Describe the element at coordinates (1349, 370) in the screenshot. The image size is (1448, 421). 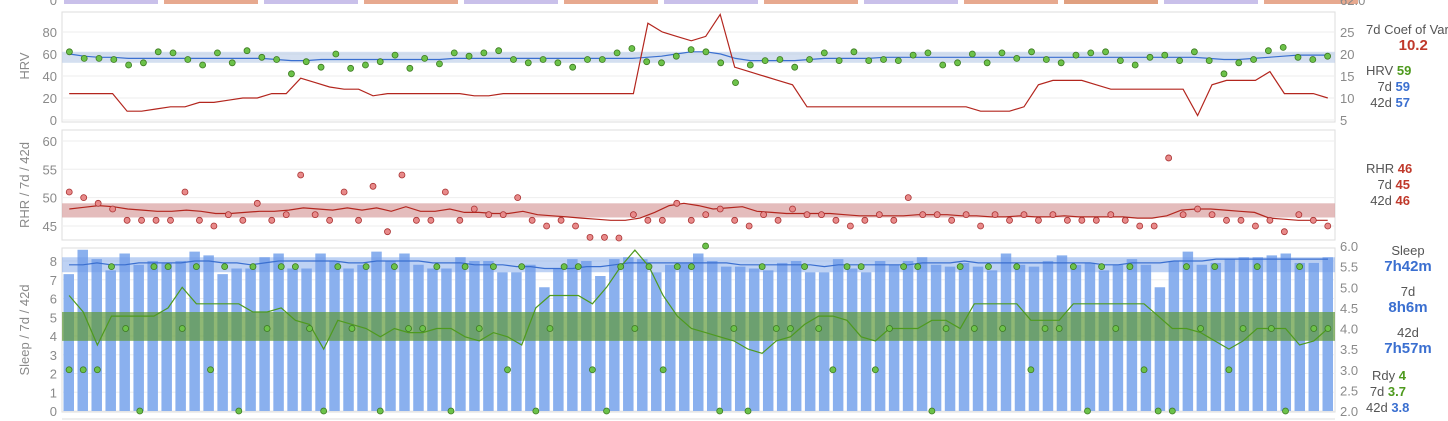
I see `readiness-tick-label: 3.0` at that location.